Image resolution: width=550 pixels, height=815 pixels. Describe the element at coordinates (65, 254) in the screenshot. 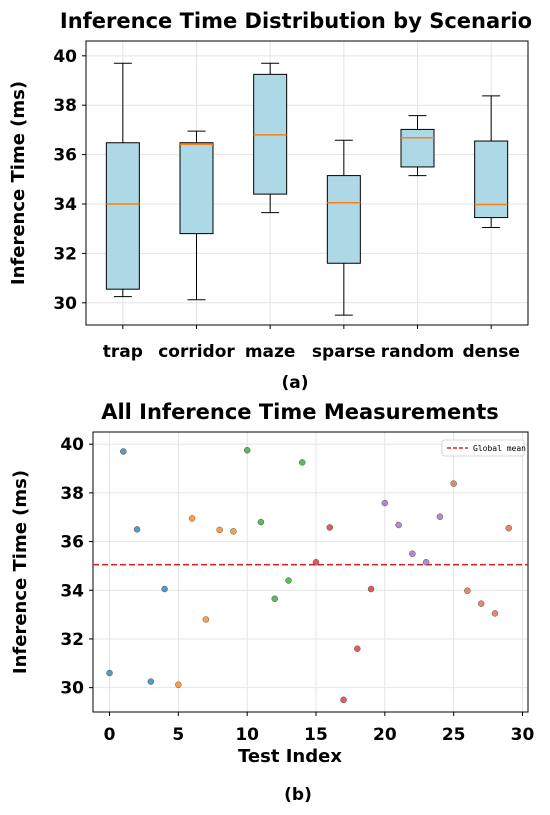

I see `box-y-tick-label: 32` at that location.